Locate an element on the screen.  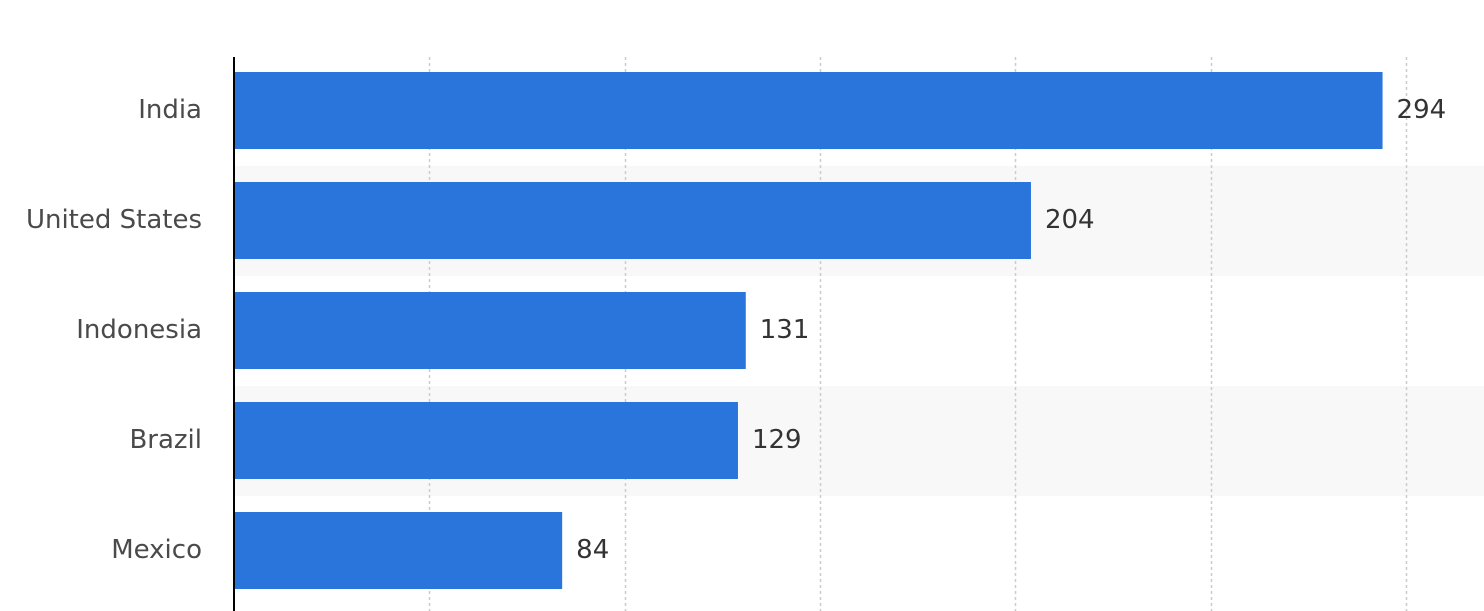
value-label: 131 is located at coordinates (785, 330).